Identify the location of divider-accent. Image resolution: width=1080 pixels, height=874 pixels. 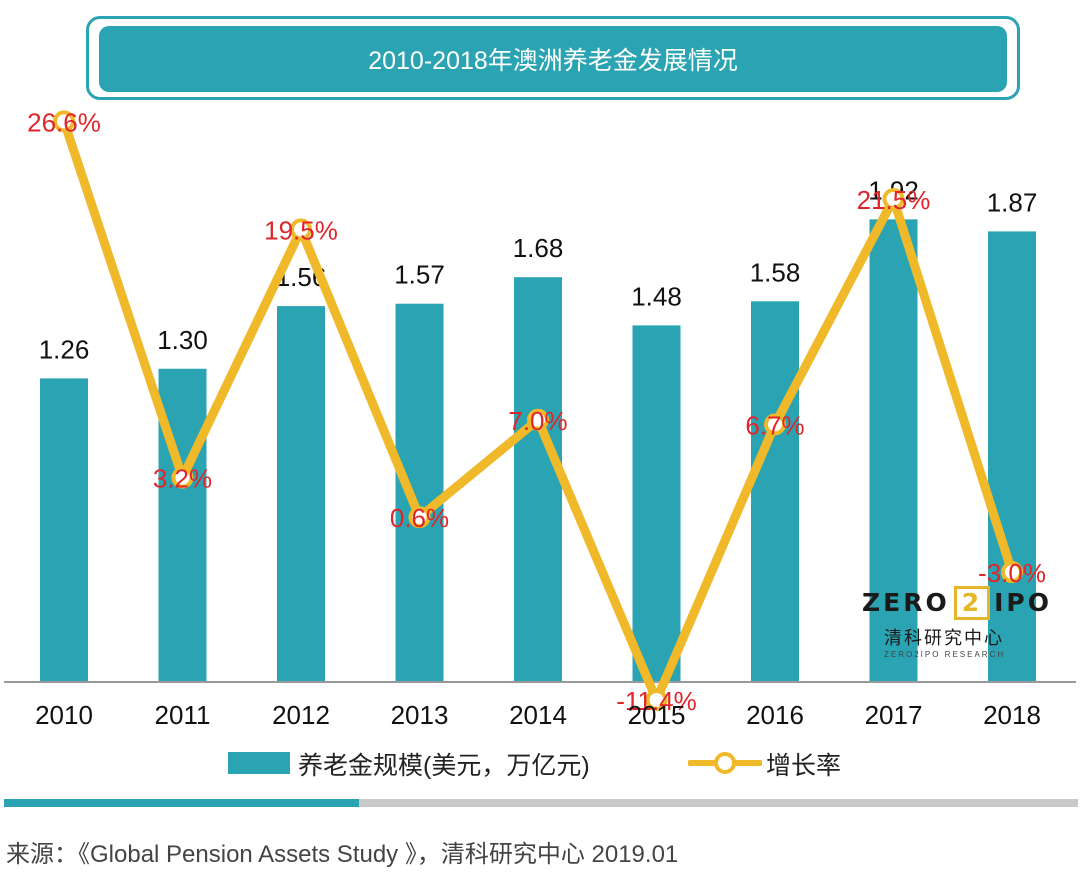
(181, 803).